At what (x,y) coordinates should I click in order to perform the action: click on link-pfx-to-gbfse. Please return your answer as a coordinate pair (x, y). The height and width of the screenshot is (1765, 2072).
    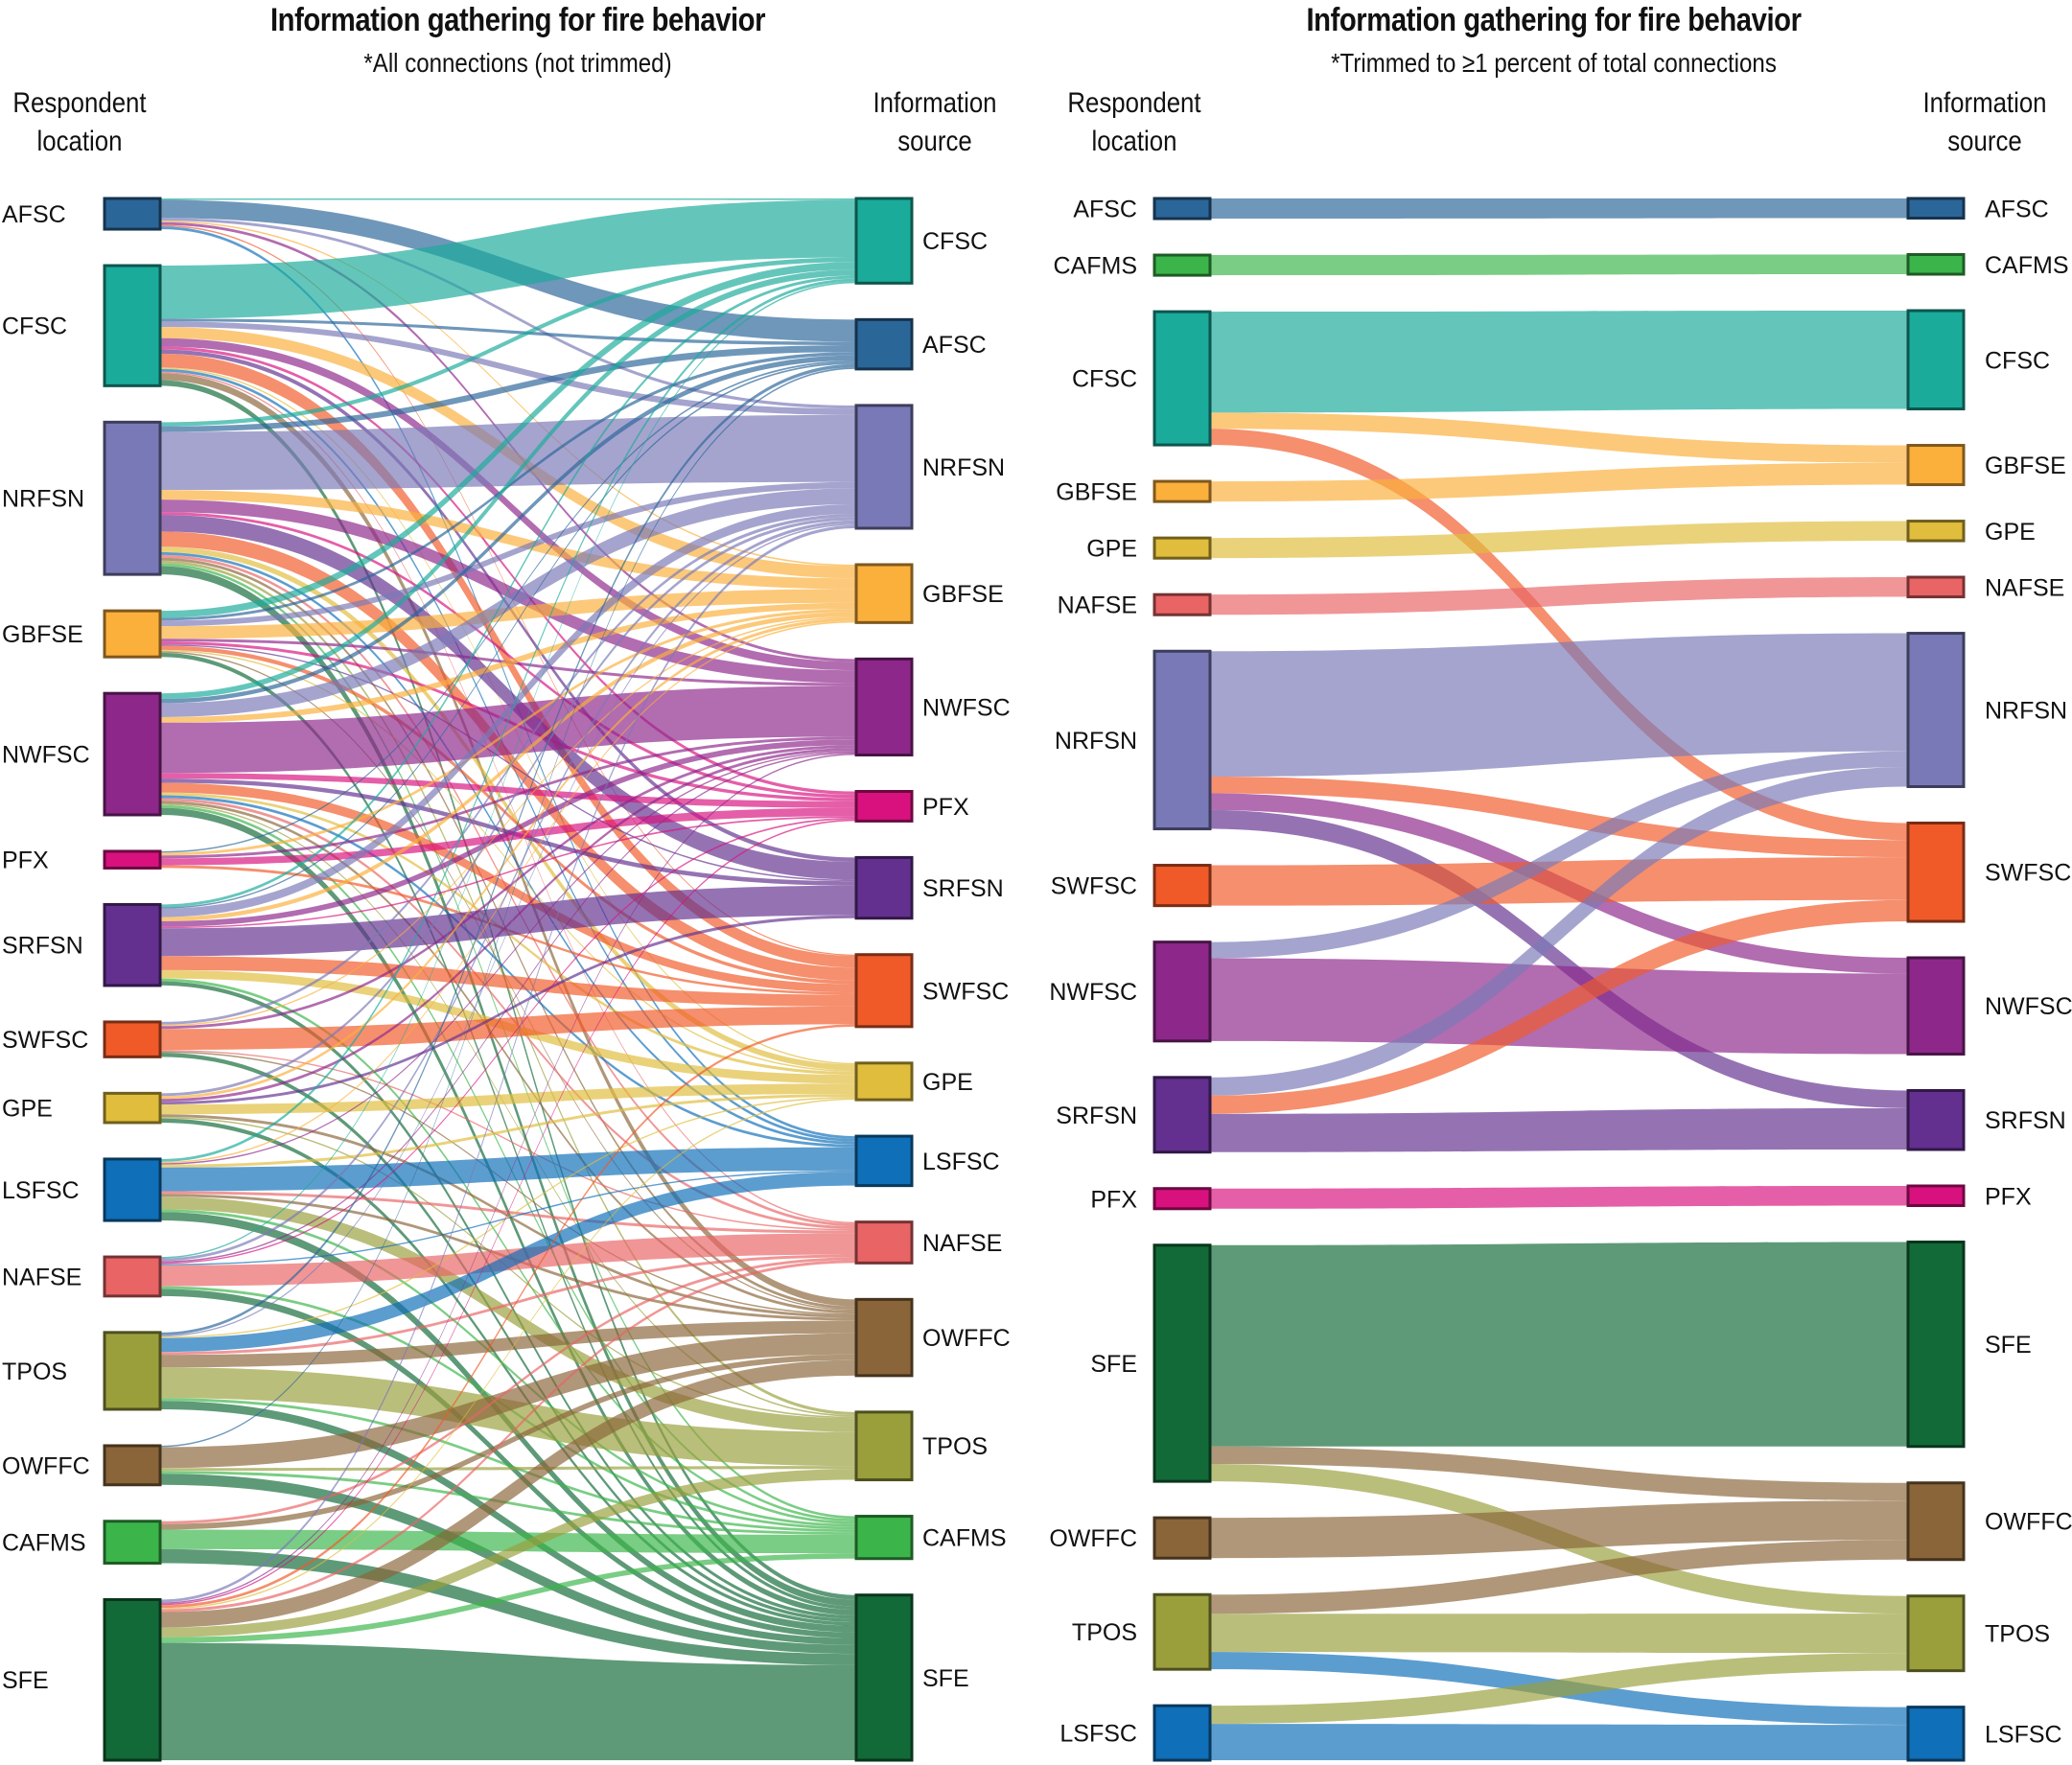
    Looking at the image, I should click on (508, 732).